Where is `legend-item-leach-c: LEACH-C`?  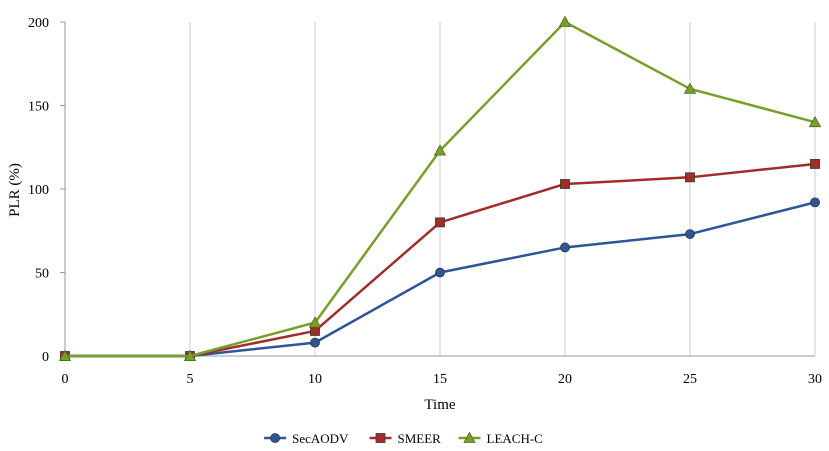
legend-item-leach-c: LEACH-C is located at coordinates (500, 438).